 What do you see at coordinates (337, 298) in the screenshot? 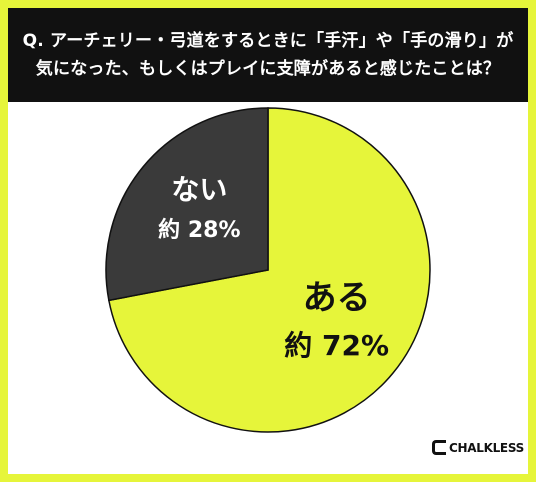
I see `slice-label-0: ある` at bounding box center [337, 298].